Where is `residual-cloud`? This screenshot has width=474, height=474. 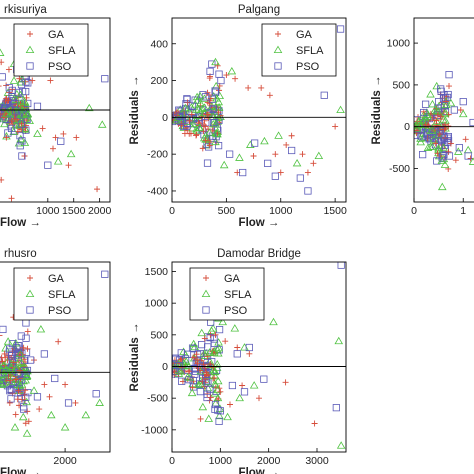
residual-cloud is located at coordinates (196, 113).